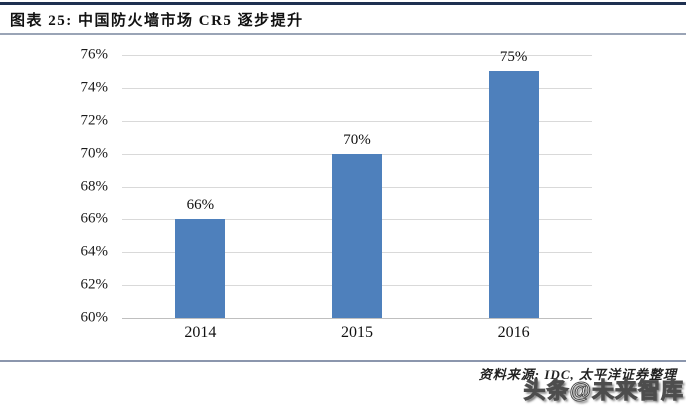 Image resolution: width=686 pixels, height=408 pixels. I want to click on top-divider, so click(343, 3).